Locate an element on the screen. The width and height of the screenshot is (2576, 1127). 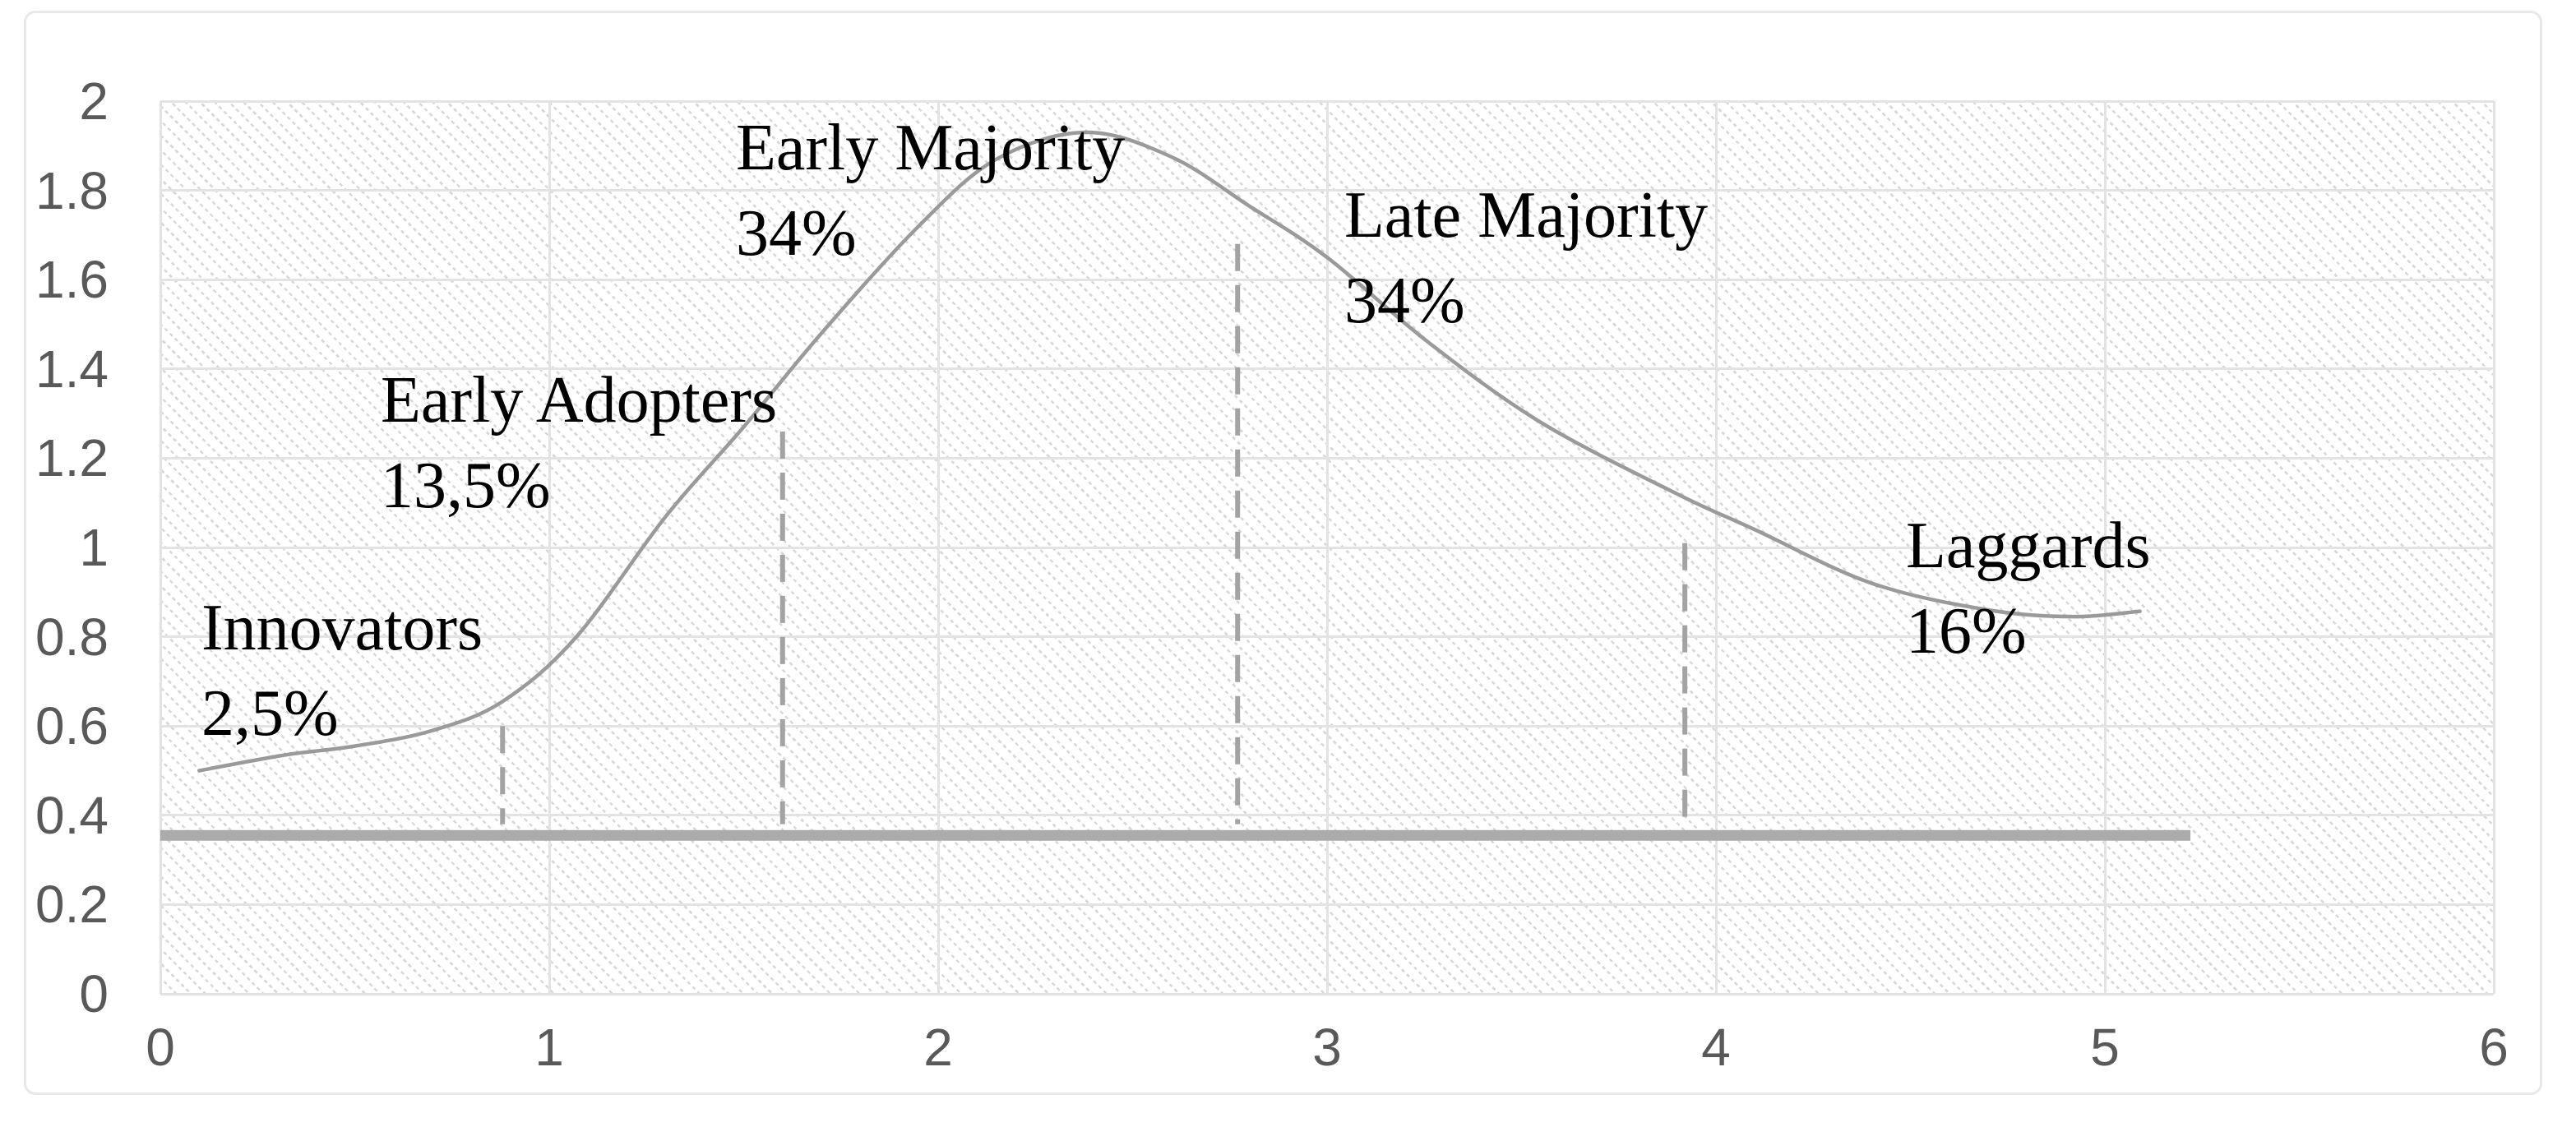
annotation-label: Laggards is located at coordinates (2028, 546).